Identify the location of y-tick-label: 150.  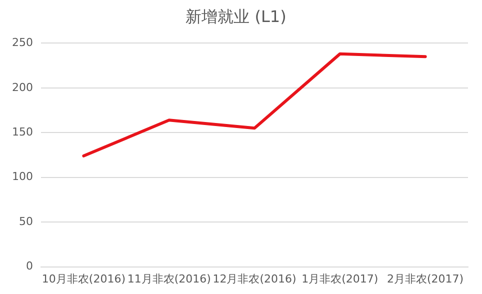
(22, 132).